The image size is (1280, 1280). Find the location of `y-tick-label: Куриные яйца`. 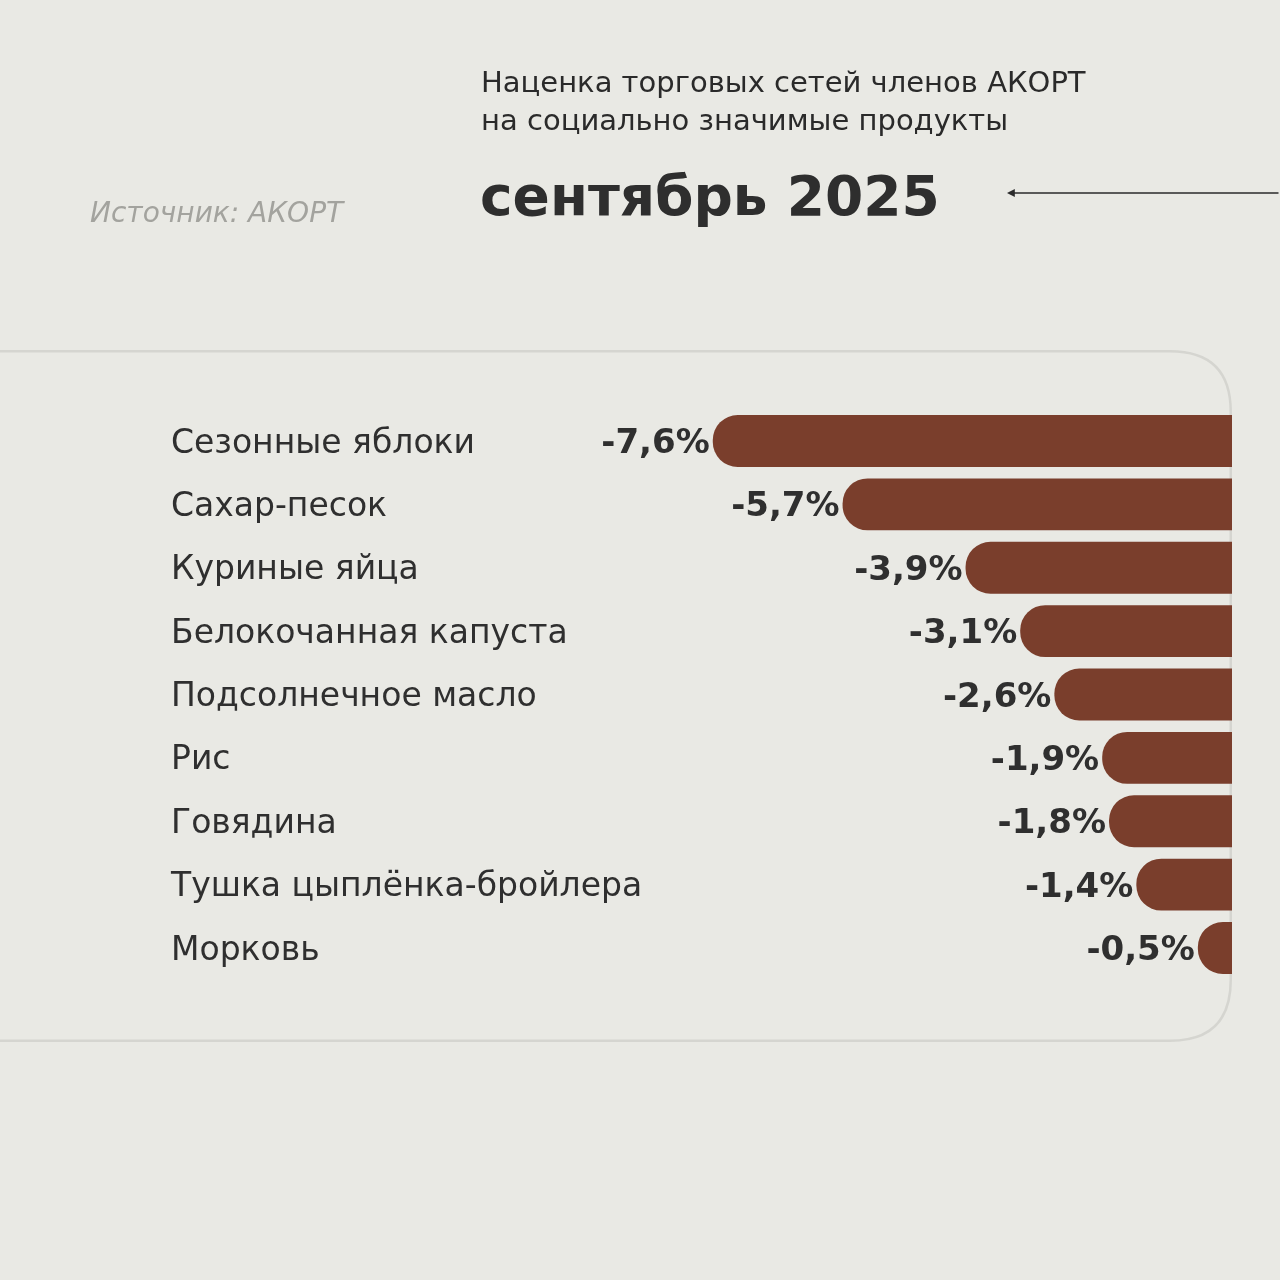

y-tick-label: Куриные яйца is located at coordinates (295, 568).